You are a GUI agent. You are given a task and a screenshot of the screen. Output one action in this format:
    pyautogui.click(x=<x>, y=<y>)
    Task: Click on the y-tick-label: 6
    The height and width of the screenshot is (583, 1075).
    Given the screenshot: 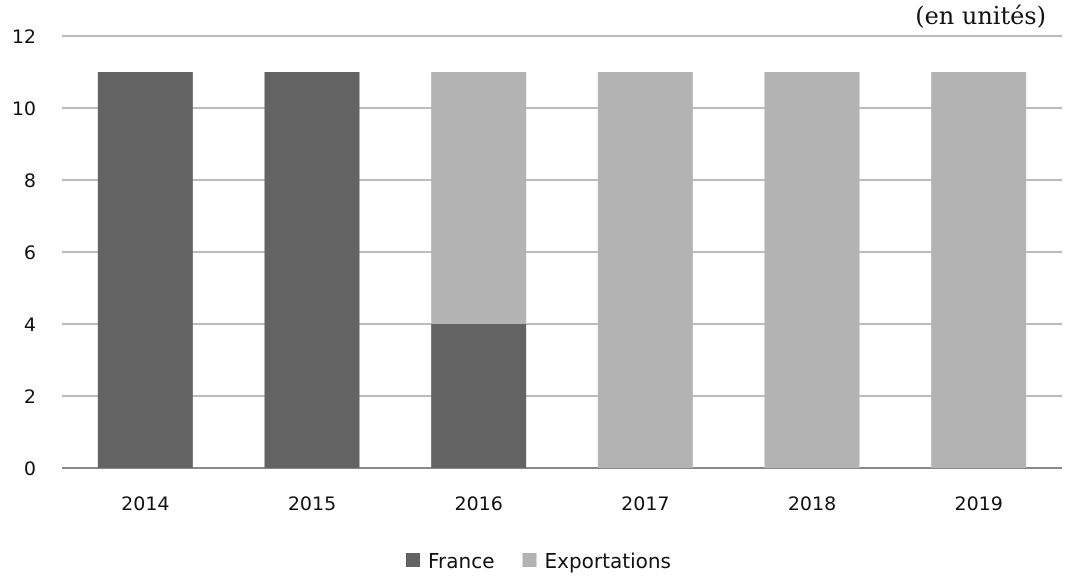 What is the action you would take?
    pyautogui.click(x=30, y=253)
    